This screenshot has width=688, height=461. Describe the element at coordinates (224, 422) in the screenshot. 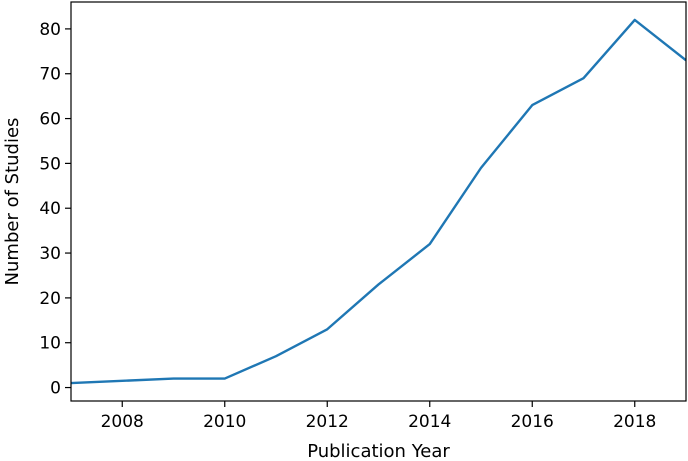

I see `x-tick-label: 2010` at that location.